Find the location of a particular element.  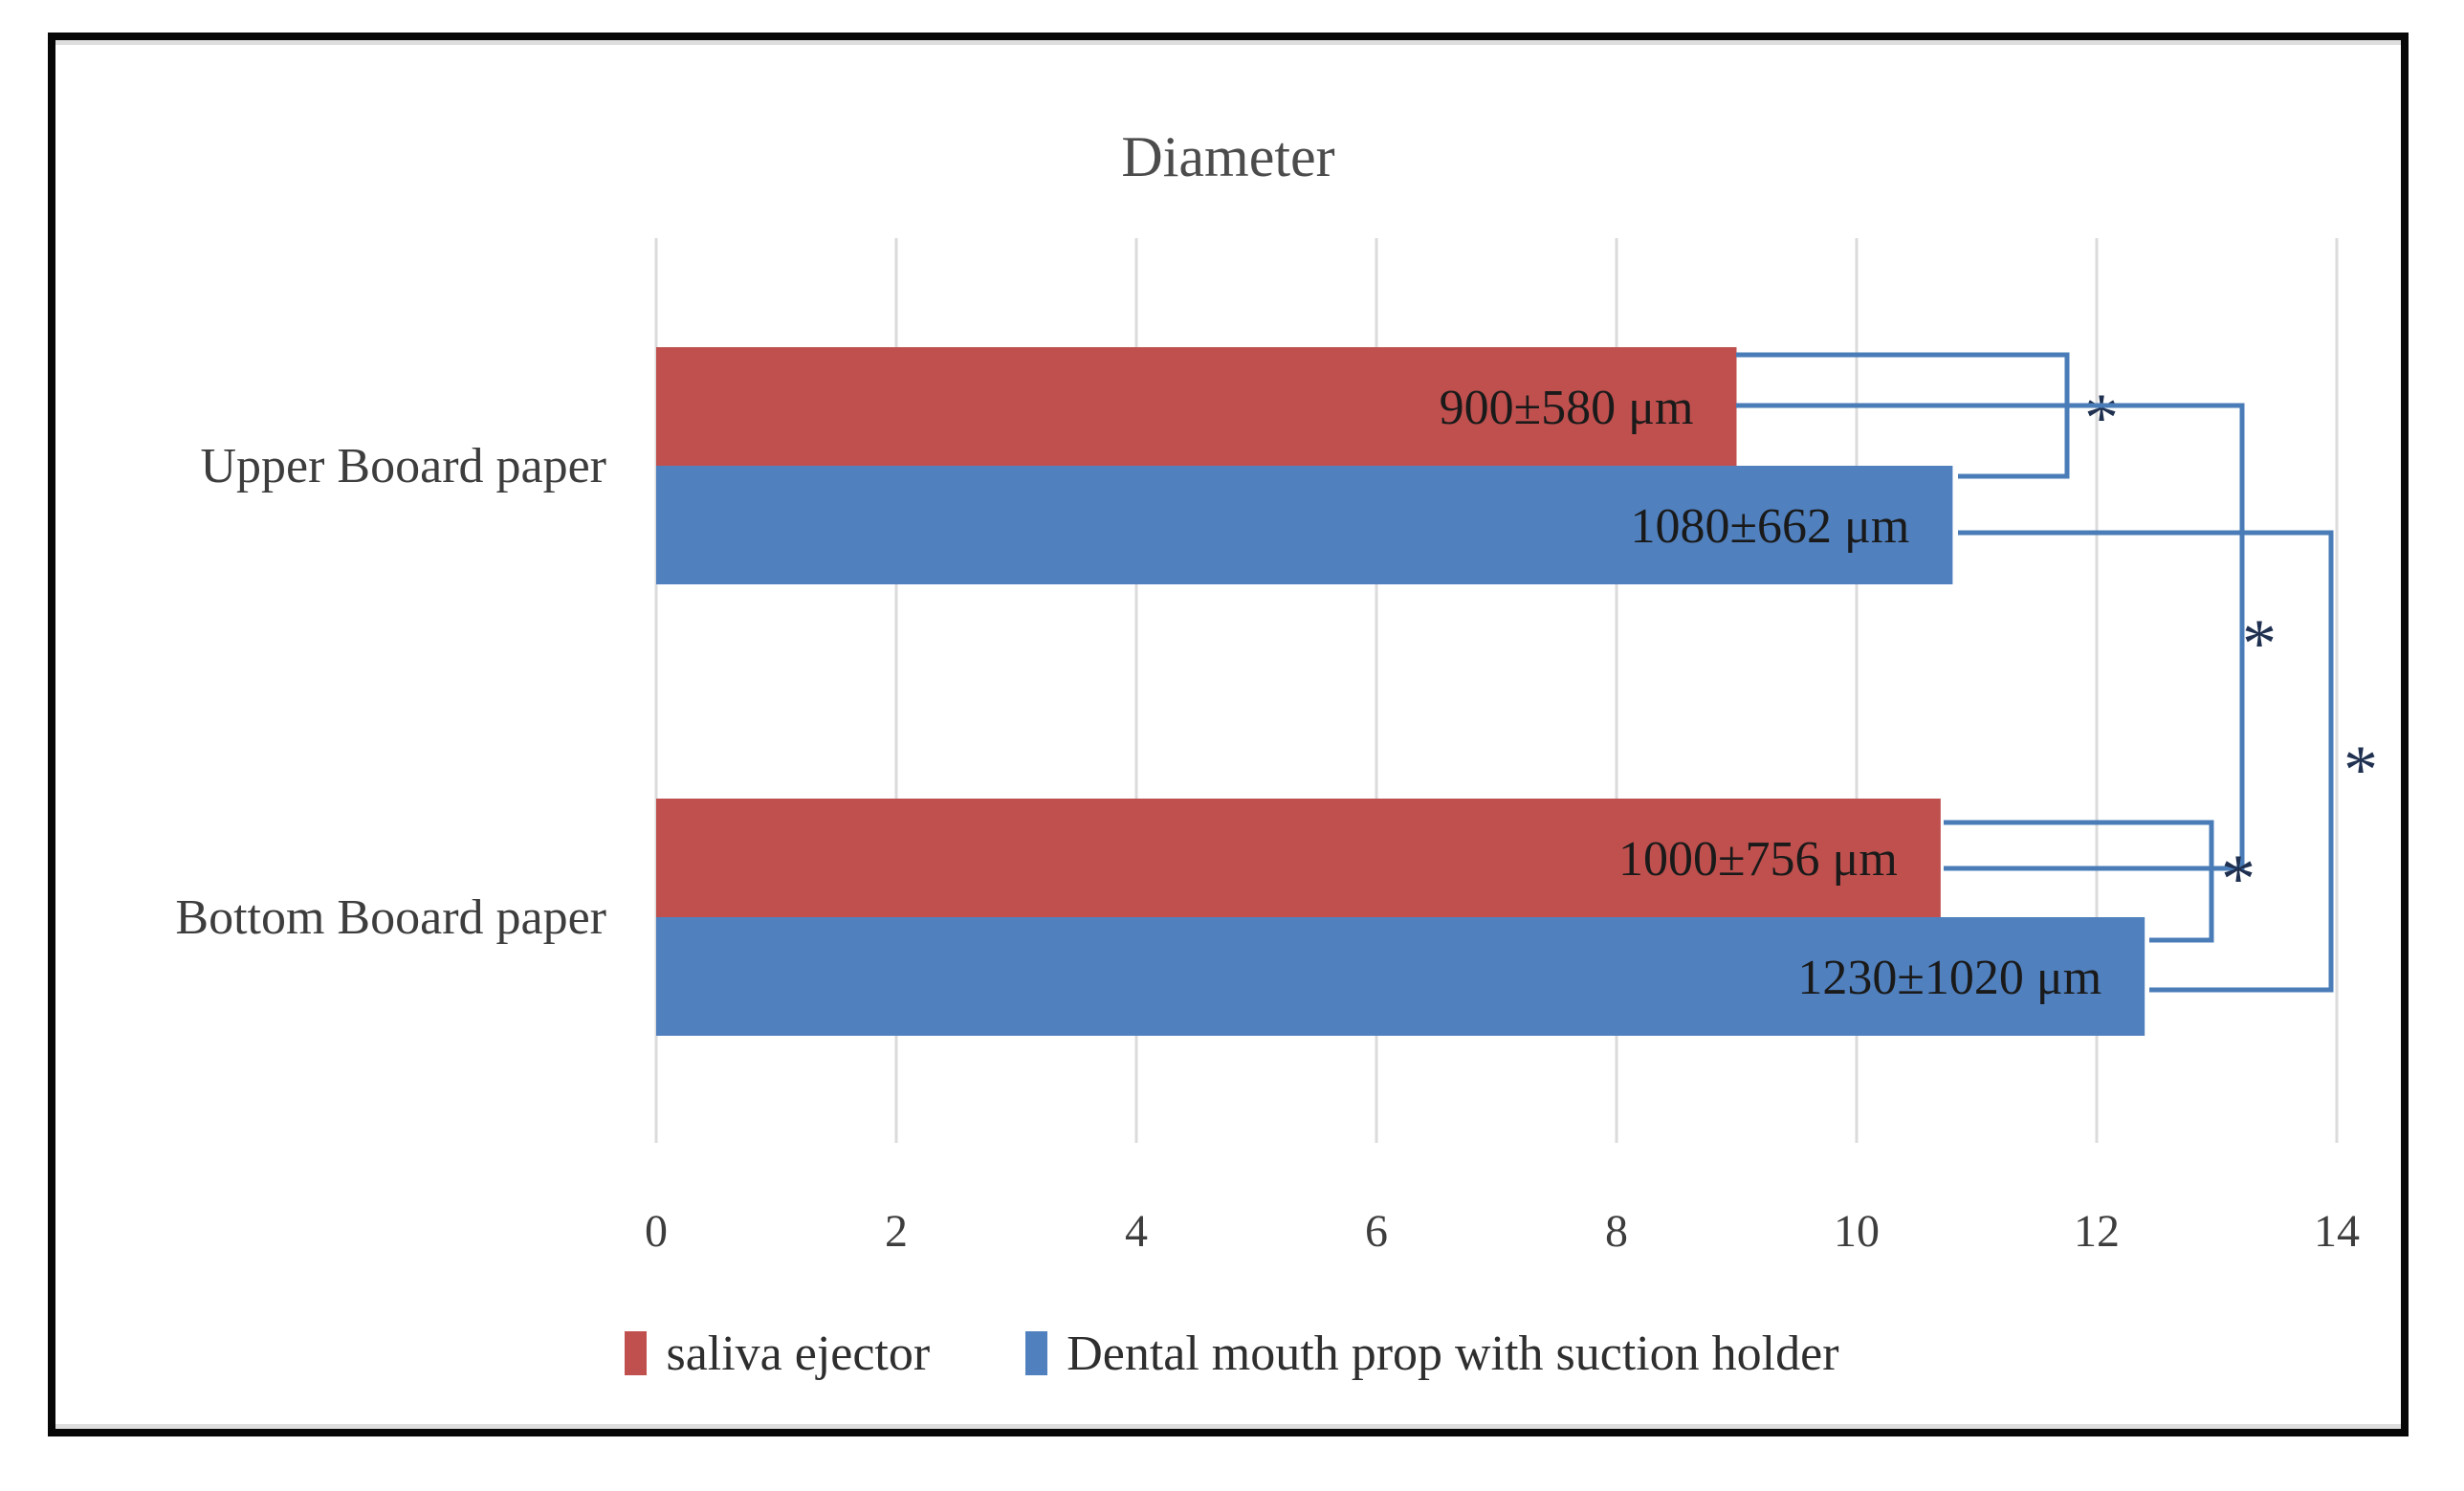

x-tick-label-10: 10 is located at coordinates (1857, 1231).